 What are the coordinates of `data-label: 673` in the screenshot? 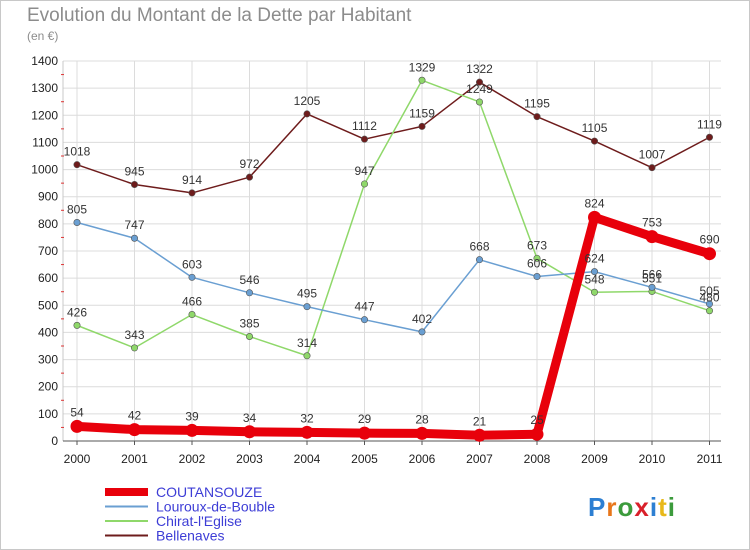 It's located at (537, 245).